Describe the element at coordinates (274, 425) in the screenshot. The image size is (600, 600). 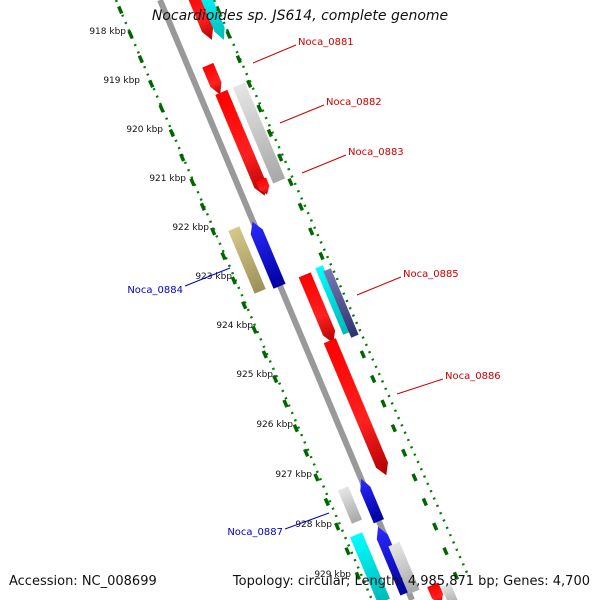
I see `scale-tick-label: 926 kbp` at that location.